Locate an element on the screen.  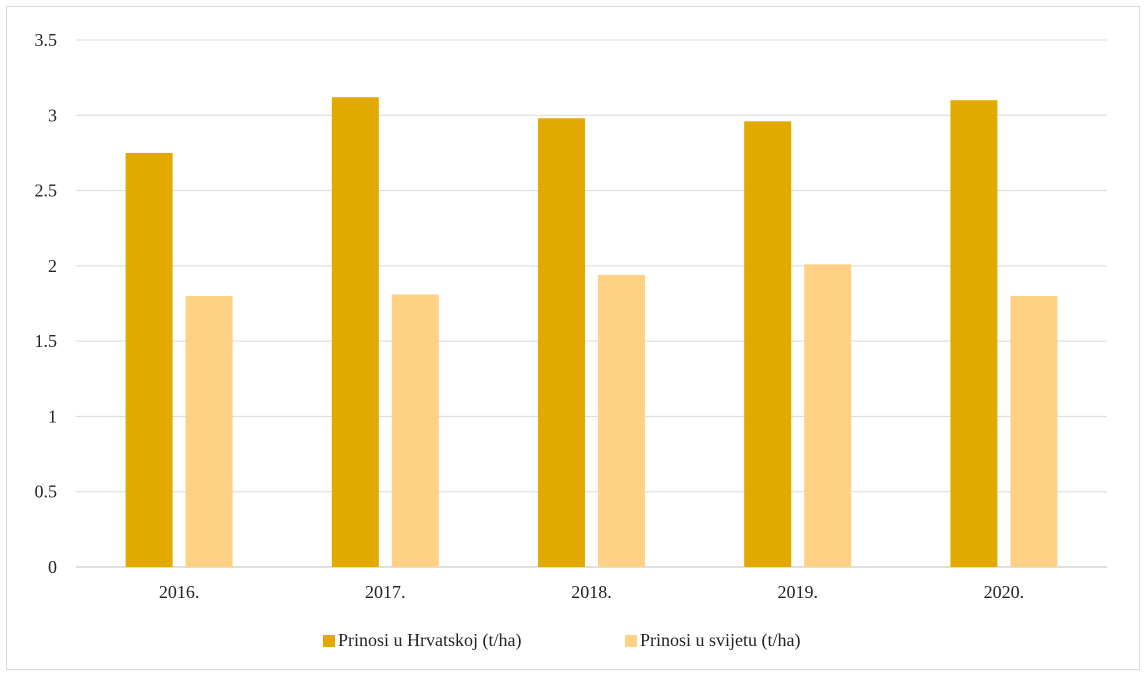
legend-label: Prinosi u Hrvatskoj (t/ha) is located at coordinates (429, 640).